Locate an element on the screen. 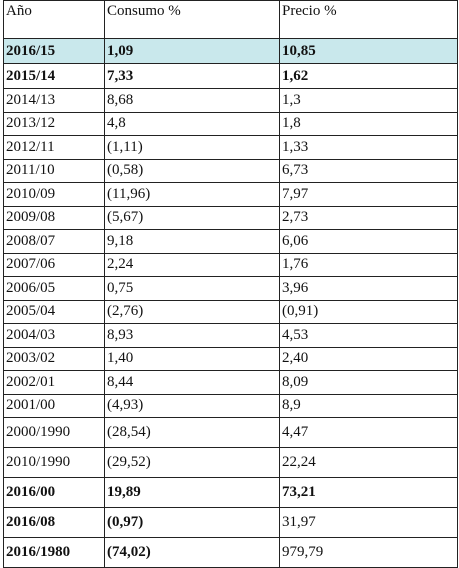 This screenshot has width=459, height=568. table-row: 2016/08 (0,97) 31,97 is located at coordinates (230, 522).